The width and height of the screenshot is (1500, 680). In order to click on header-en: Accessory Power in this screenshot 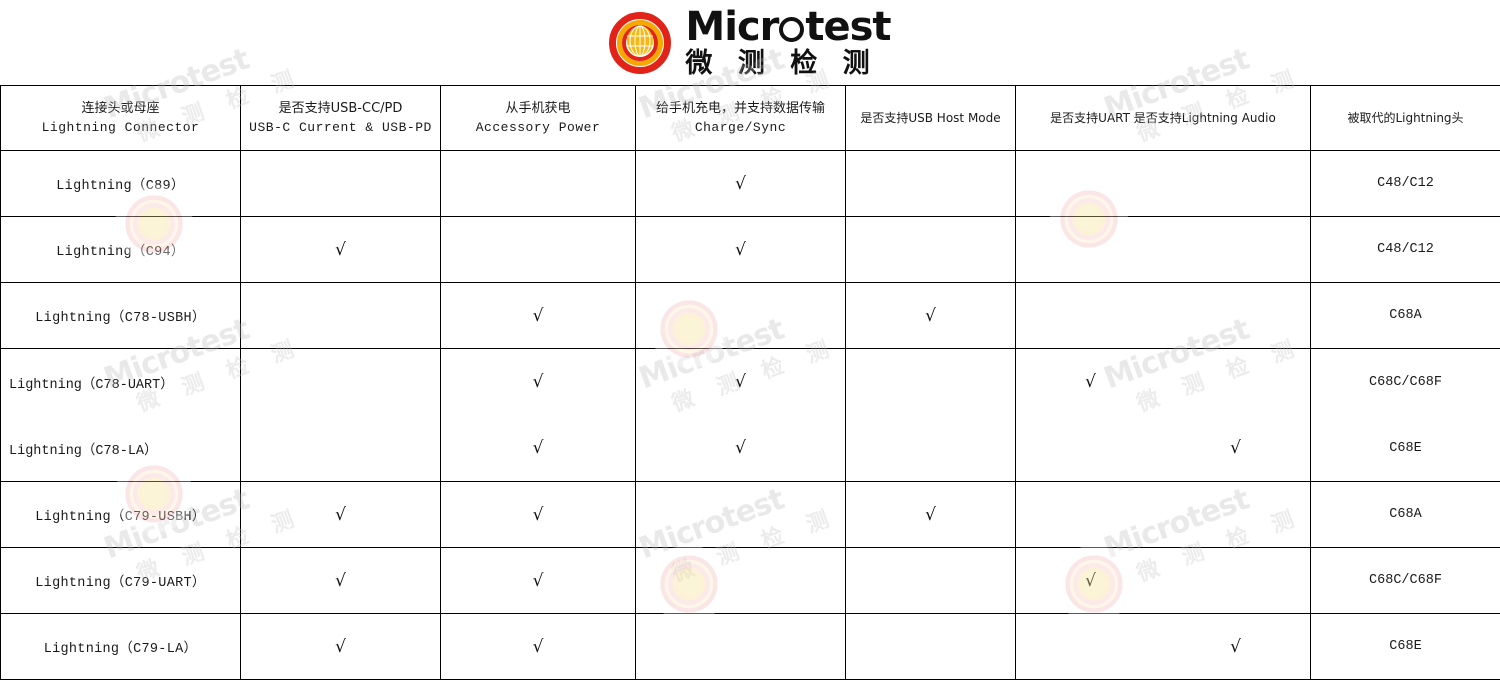, I will do `click(538, 128)`.